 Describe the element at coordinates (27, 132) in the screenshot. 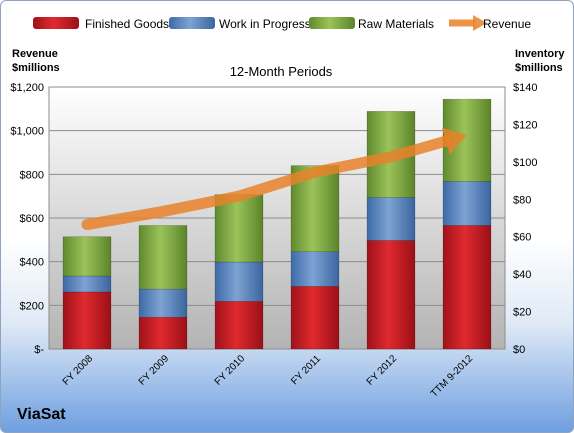

I see `left-tick-label: $1,000` at that location.